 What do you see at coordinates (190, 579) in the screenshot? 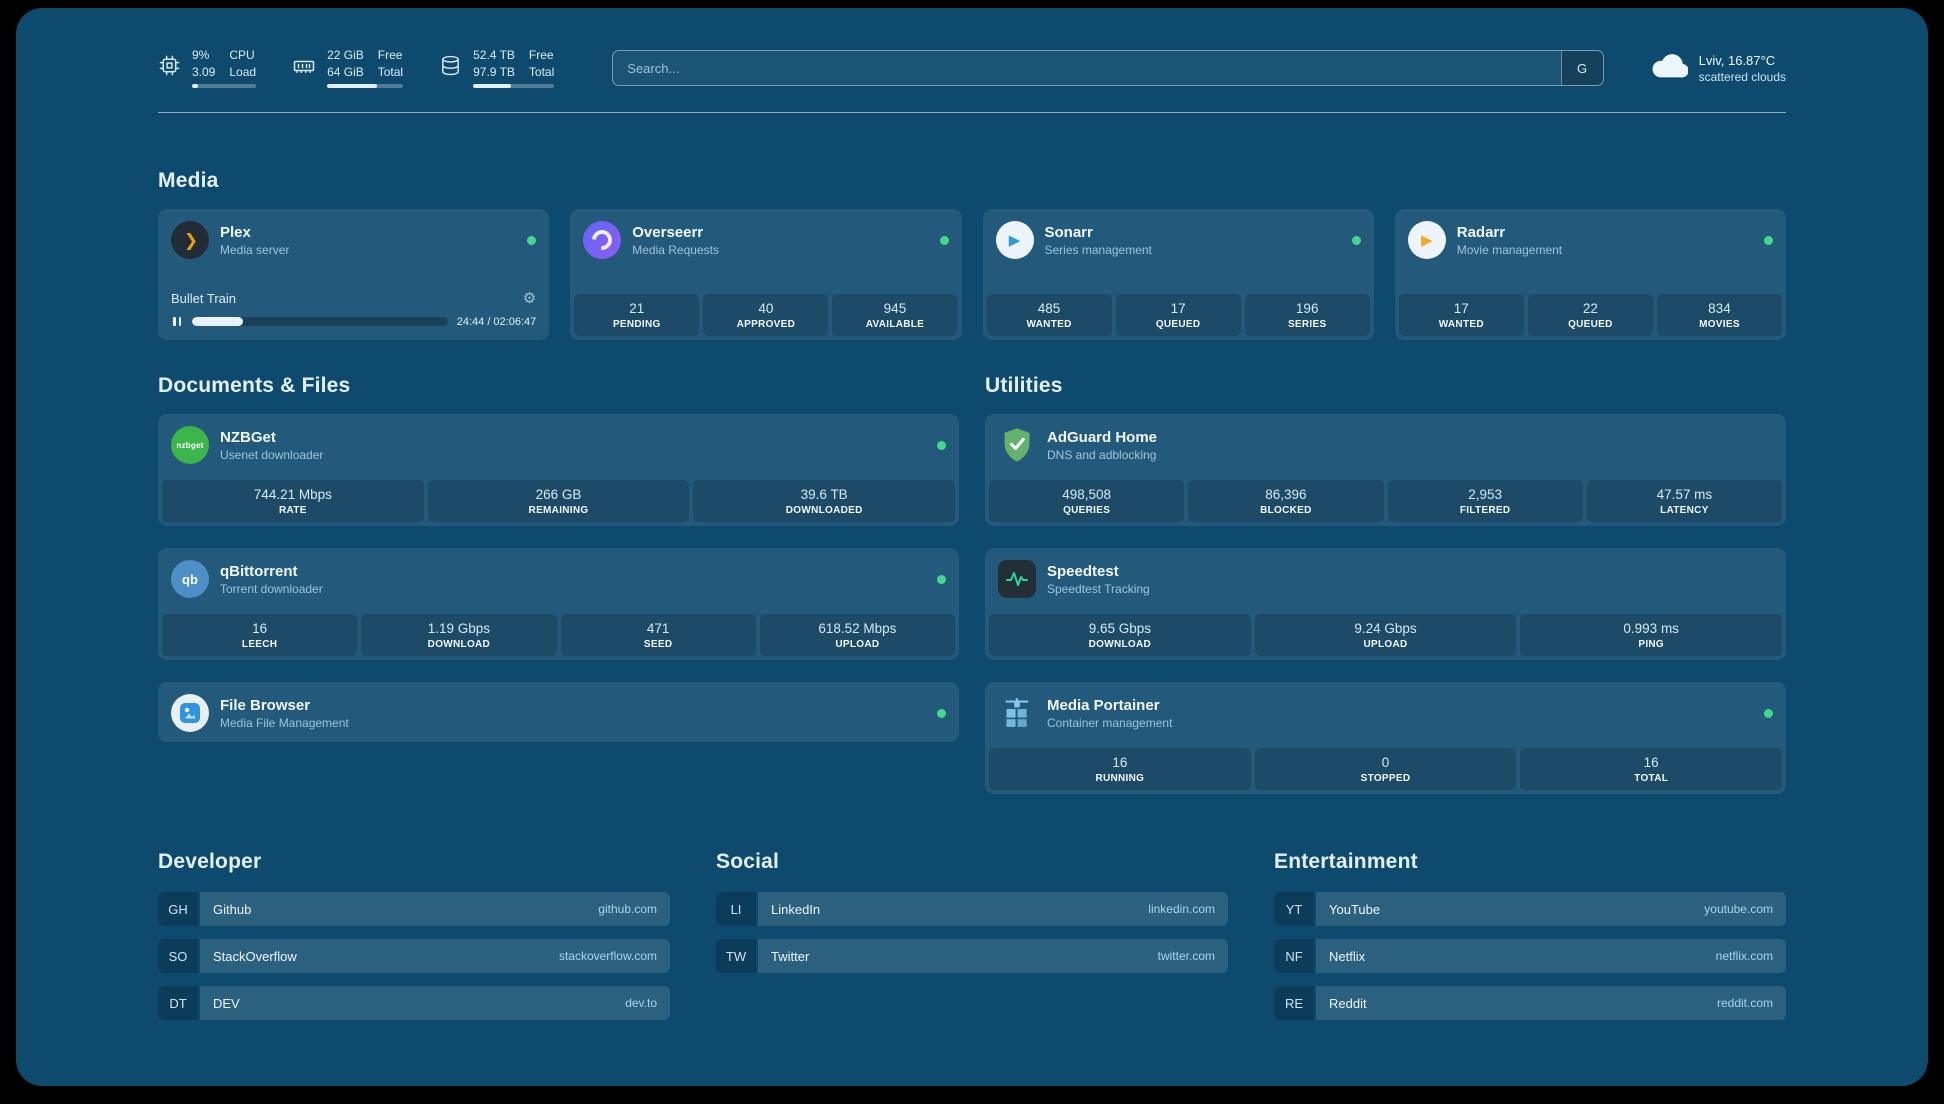
I see `qbittorrent-logo-text: qb` at bounding box center [190, 579].